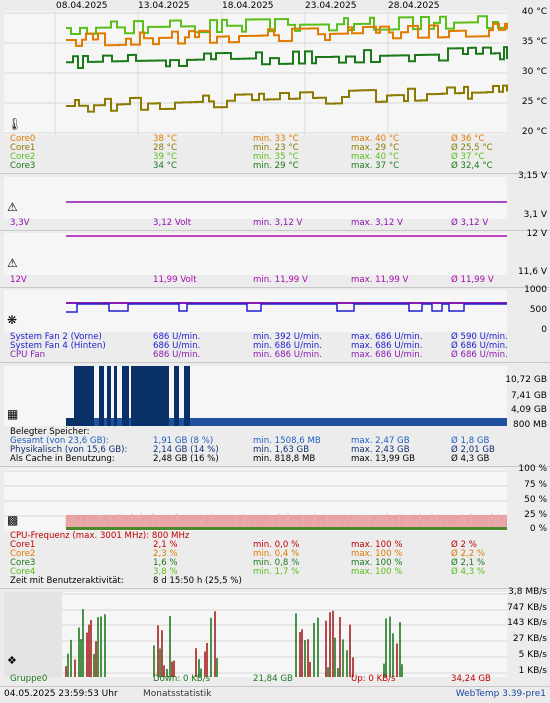 This screenshot has width=550, height=703. Describe the element at coordinates (535, 215) in the screenshot. I see `v33-axis-label: 3,1 V` at that location.